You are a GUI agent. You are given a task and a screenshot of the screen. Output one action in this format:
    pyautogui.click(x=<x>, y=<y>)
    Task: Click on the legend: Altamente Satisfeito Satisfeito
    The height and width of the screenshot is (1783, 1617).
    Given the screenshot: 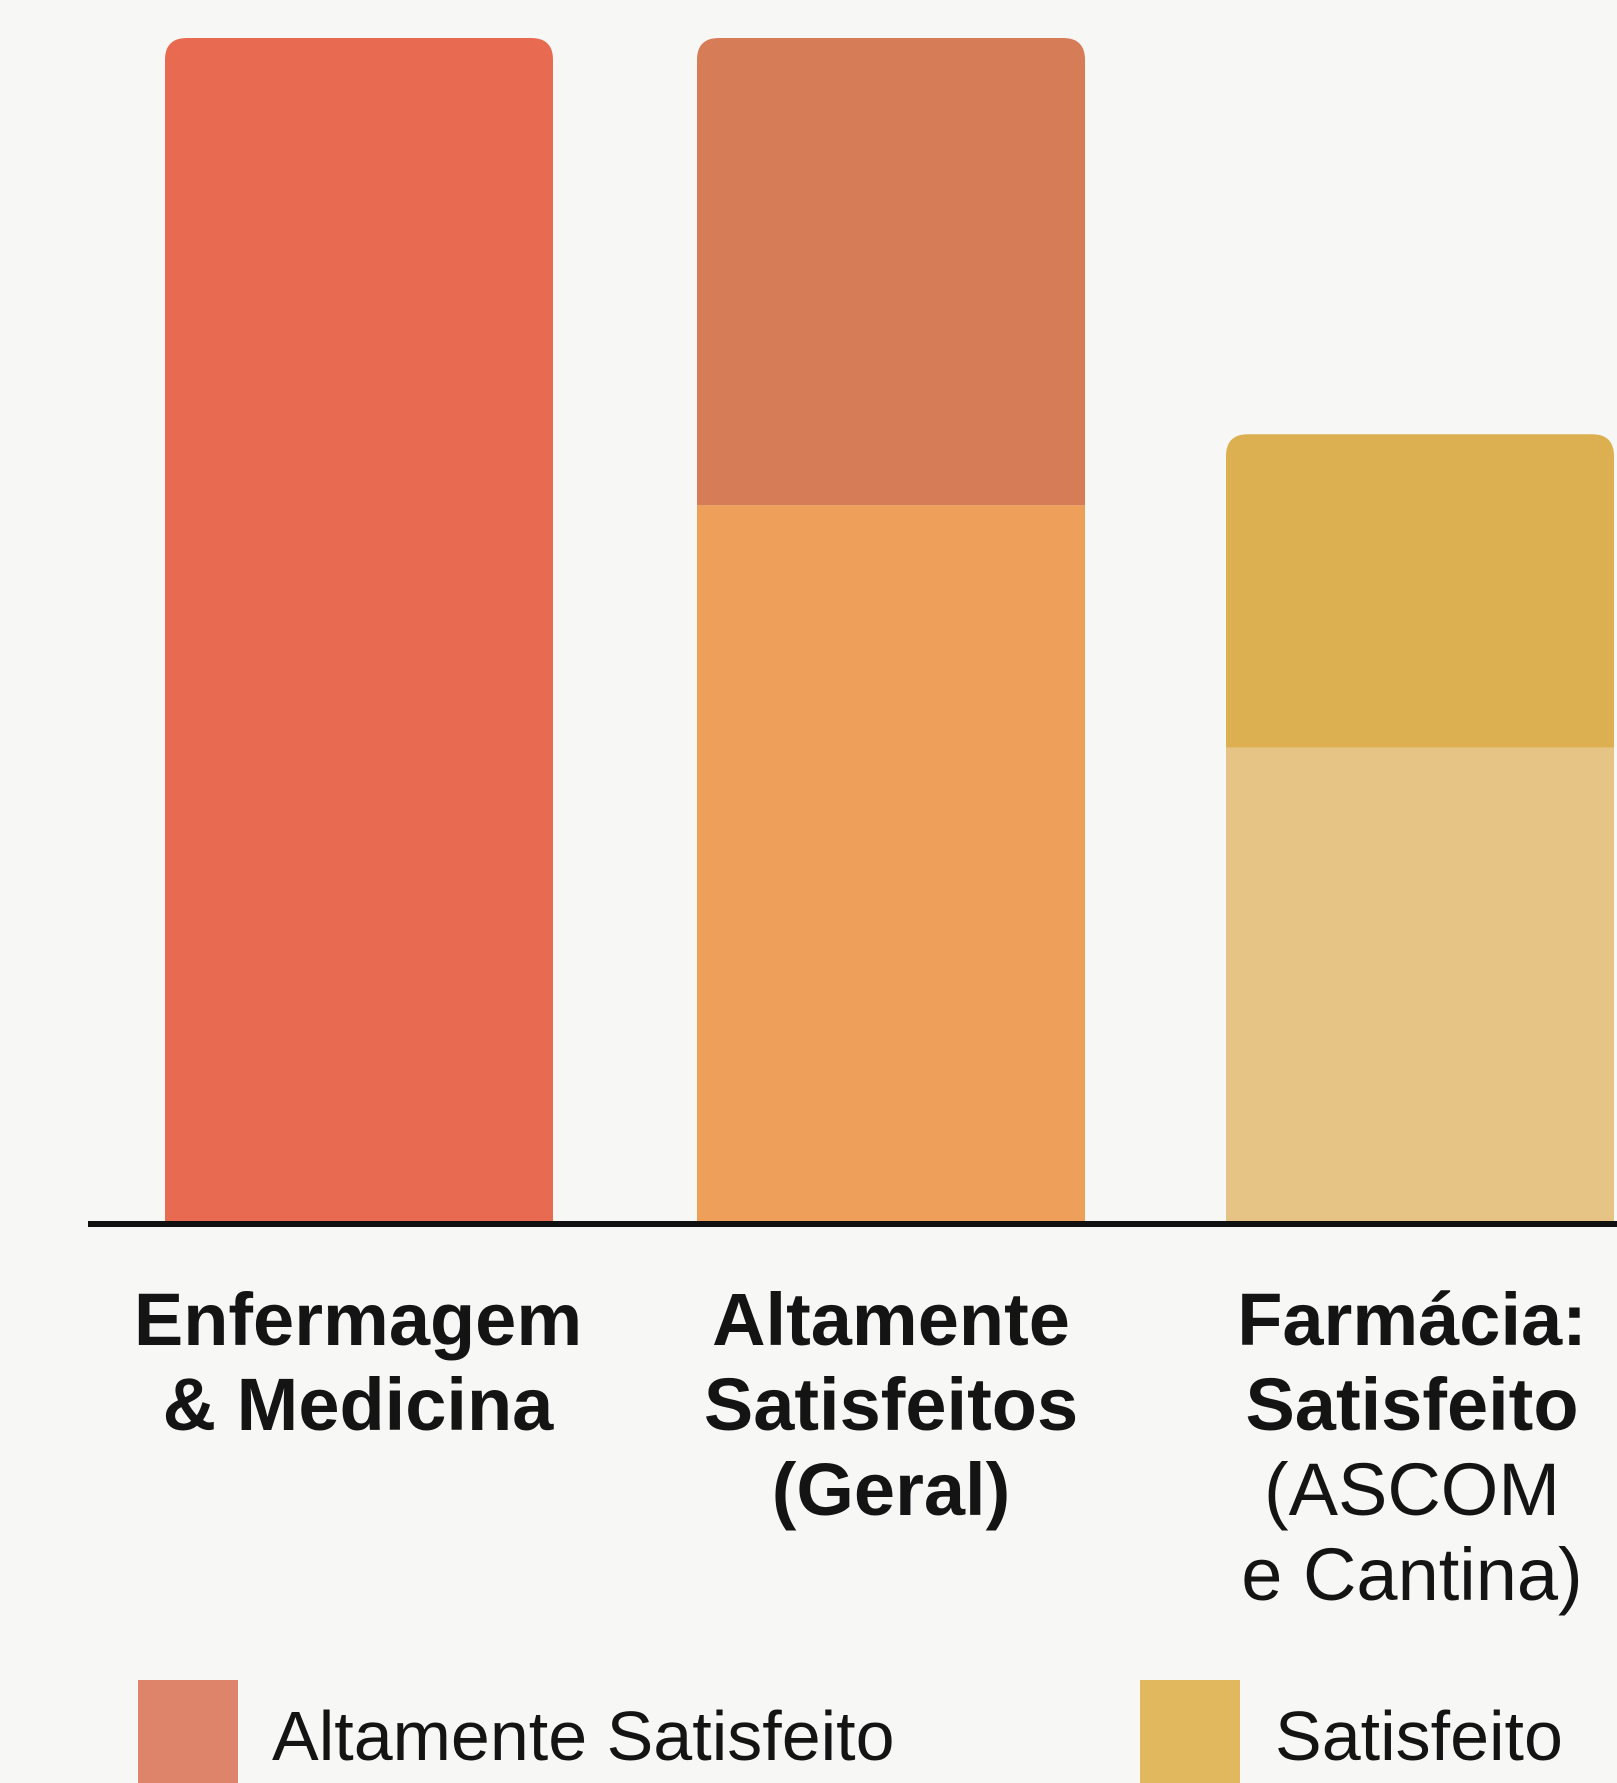 What is the action you would take?
    pyautogui.click(x=850, y=1731)
    